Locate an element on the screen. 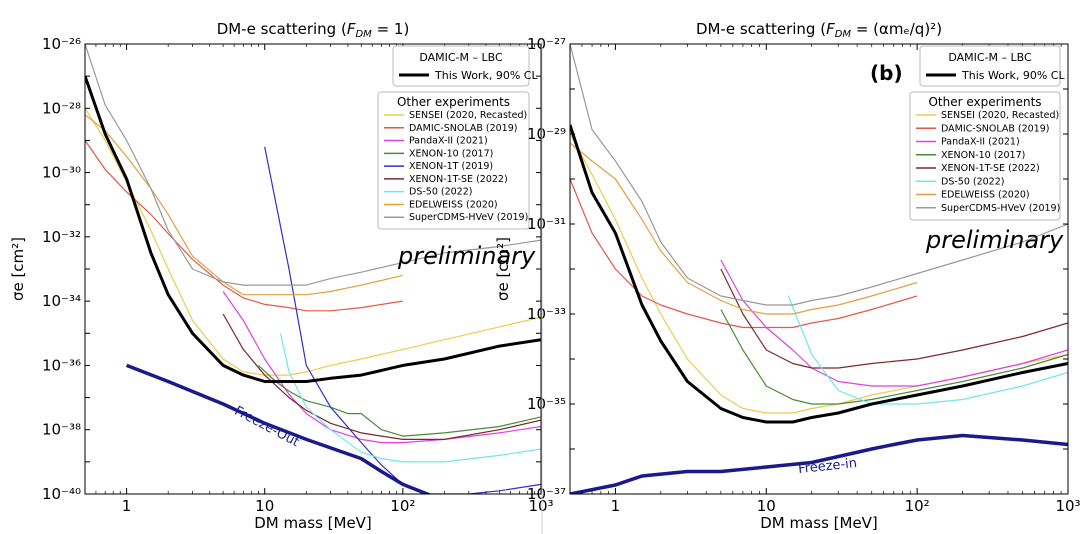  chart-title: DM-e scattering (FDM = 1) is located at coordinates (313, 30).